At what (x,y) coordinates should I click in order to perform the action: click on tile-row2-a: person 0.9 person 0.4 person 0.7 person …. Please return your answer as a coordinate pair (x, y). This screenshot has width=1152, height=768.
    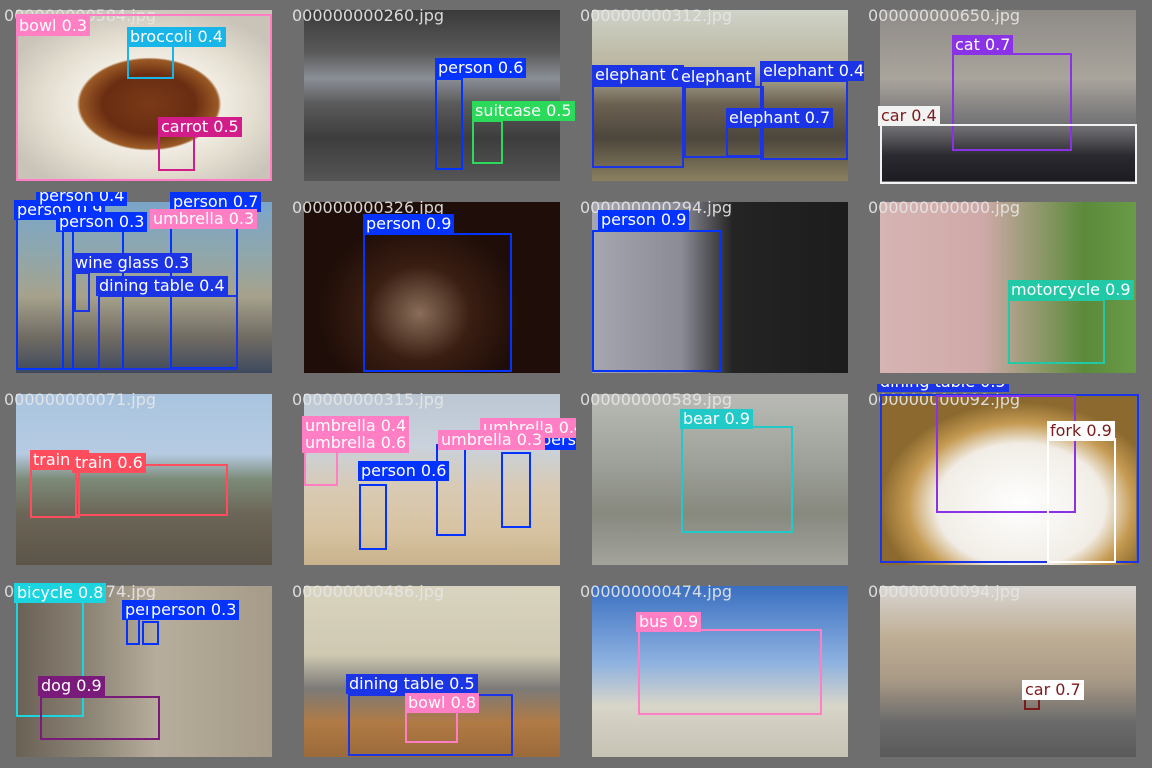
    Looking at the image, I should click on (144, 288).